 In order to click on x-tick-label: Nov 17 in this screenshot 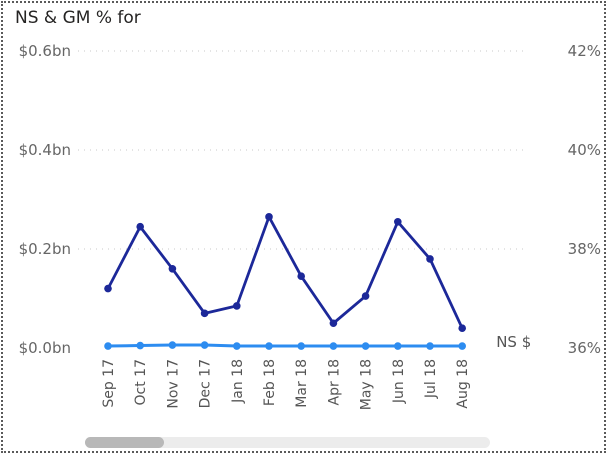, I will do `click(173, 384)`.